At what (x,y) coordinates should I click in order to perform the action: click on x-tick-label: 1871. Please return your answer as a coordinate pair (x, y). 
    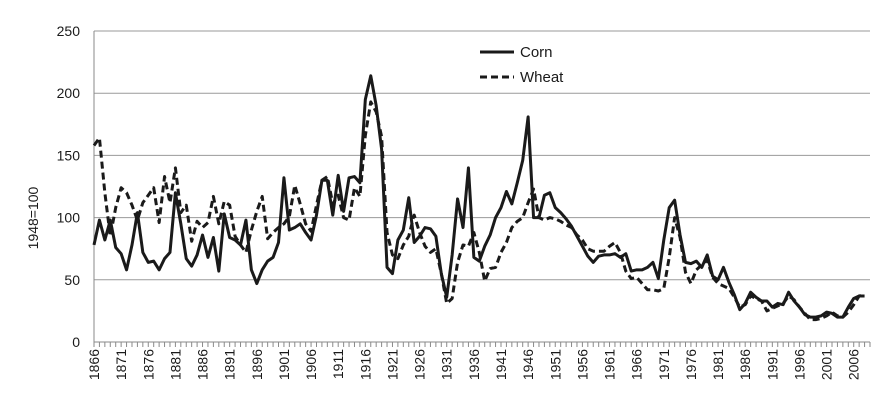
    Looking at the image, I should click on (121, 364).